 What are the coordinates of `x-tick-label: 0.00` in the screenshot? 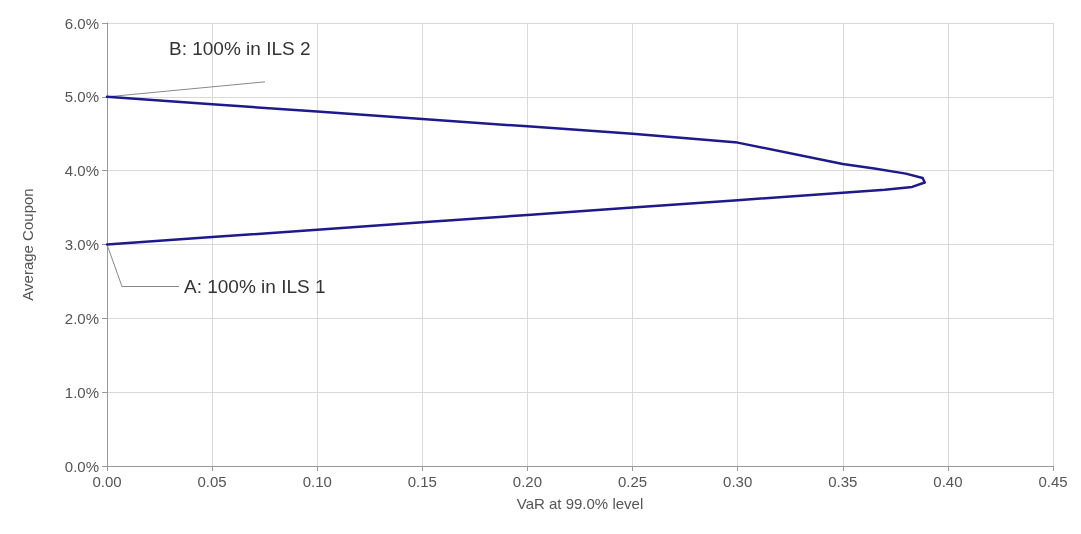 It's located at (107, 481).